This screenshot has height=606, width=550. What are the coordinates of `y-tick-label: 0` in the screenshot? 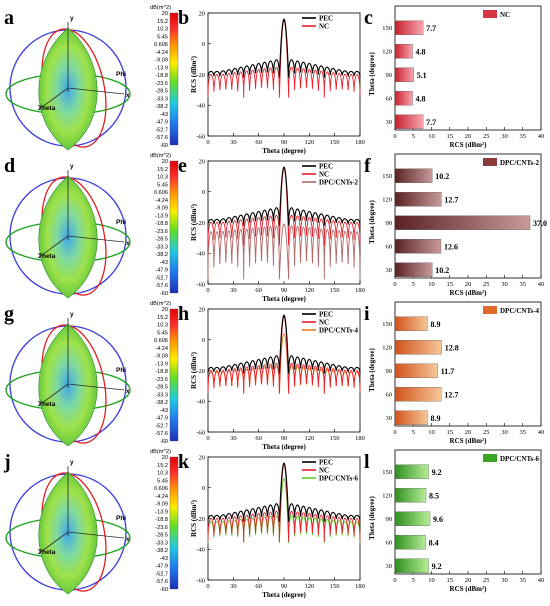 It's located at (203, 44).